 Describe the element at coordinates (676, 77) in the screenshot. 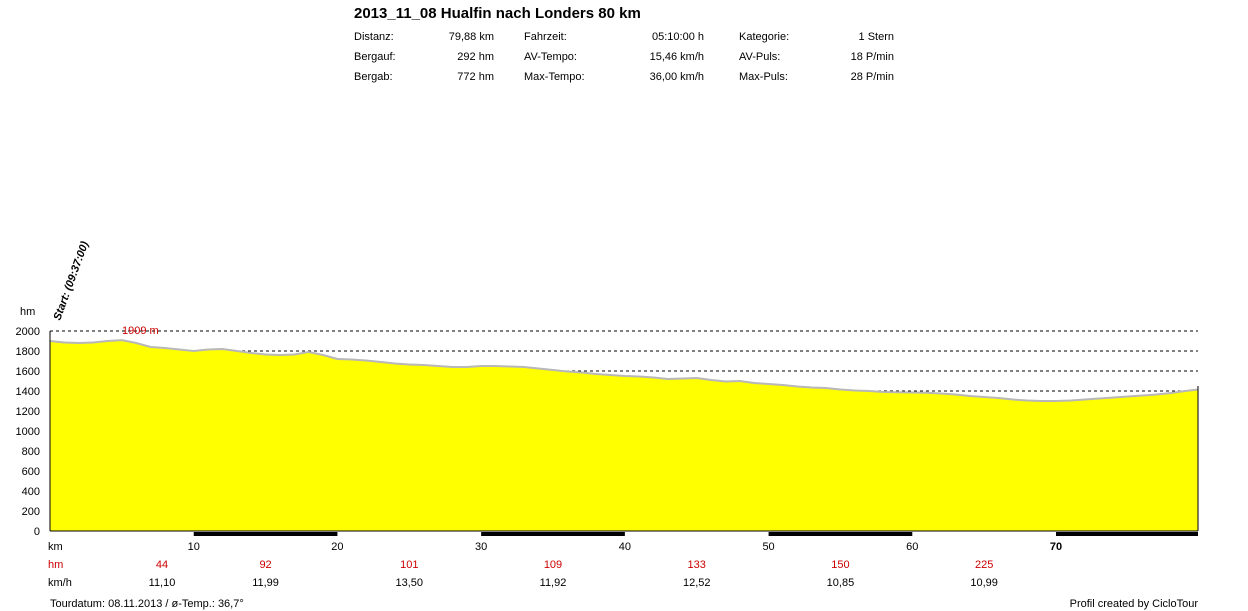

I see `stat-value-max-tempo: 36,00 km/h` at that location.